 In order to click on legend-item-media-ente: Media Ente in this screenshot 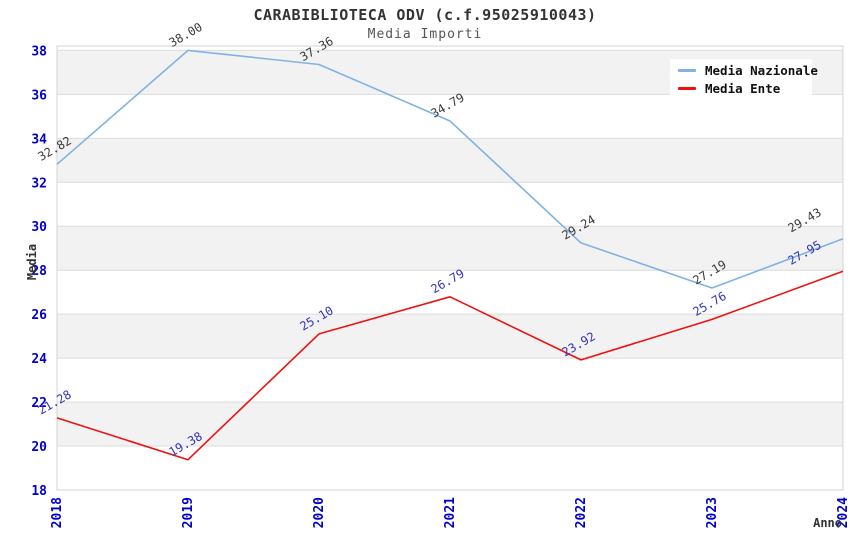, I will do `click(741, 88)`.